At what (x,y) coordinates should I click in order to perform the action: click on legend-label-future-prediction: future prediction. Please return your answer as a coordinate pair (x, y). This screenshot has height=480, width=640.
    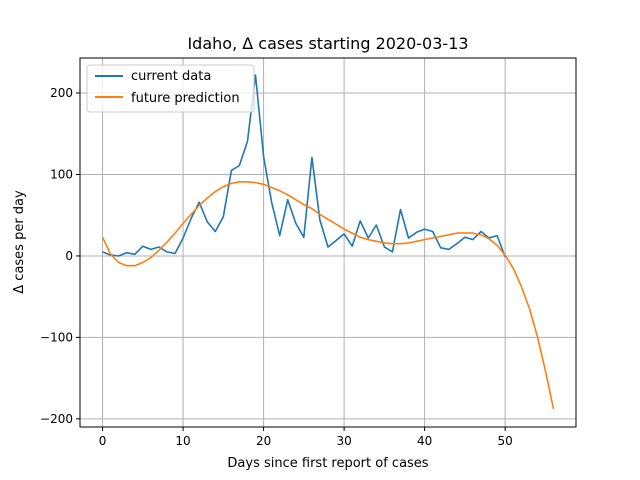
    Looking at the image, I should click on (185, 98).